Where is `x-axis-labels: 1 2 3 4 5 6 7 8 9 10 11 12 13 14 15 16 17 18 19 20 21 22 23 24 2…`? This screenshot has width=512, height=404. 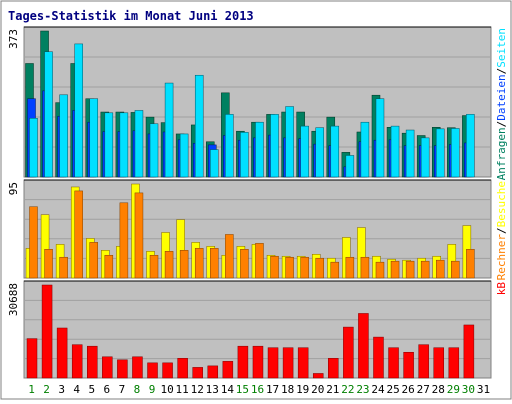 x-axis-labels: 1 2 3 4 5 6 7 8 9 10 11 12 13 14 15 16 17 18 19 20 21 22 23 24 2… is located at coordinates (259, 389).